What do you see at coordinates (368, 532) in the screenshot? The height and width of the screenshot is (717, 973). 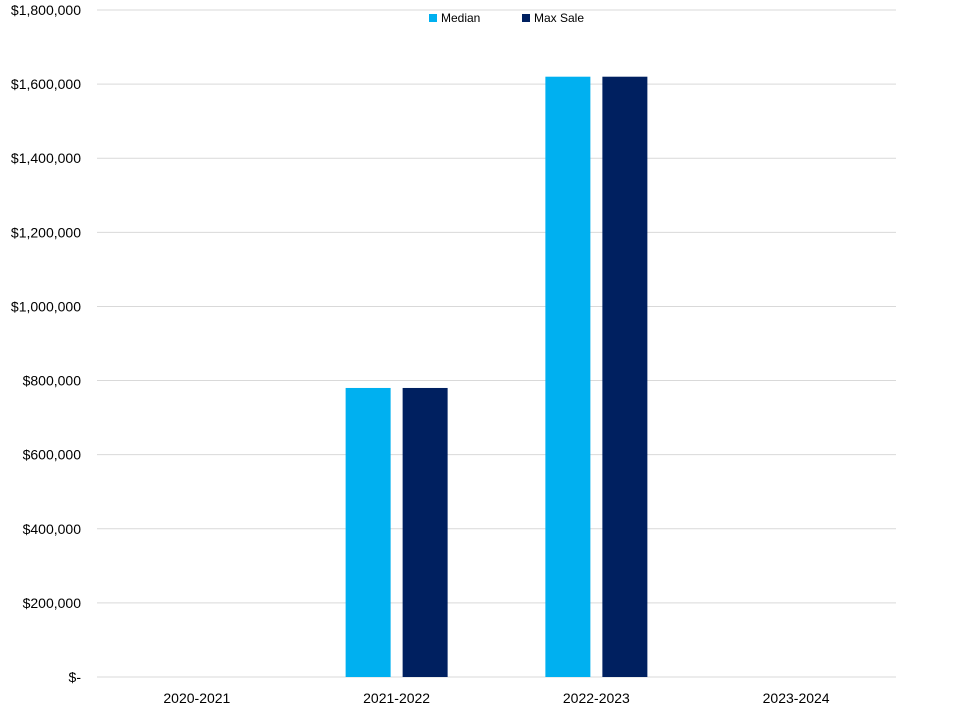 I see `bar-median-2021-2022` at bounding box center [368, 532].